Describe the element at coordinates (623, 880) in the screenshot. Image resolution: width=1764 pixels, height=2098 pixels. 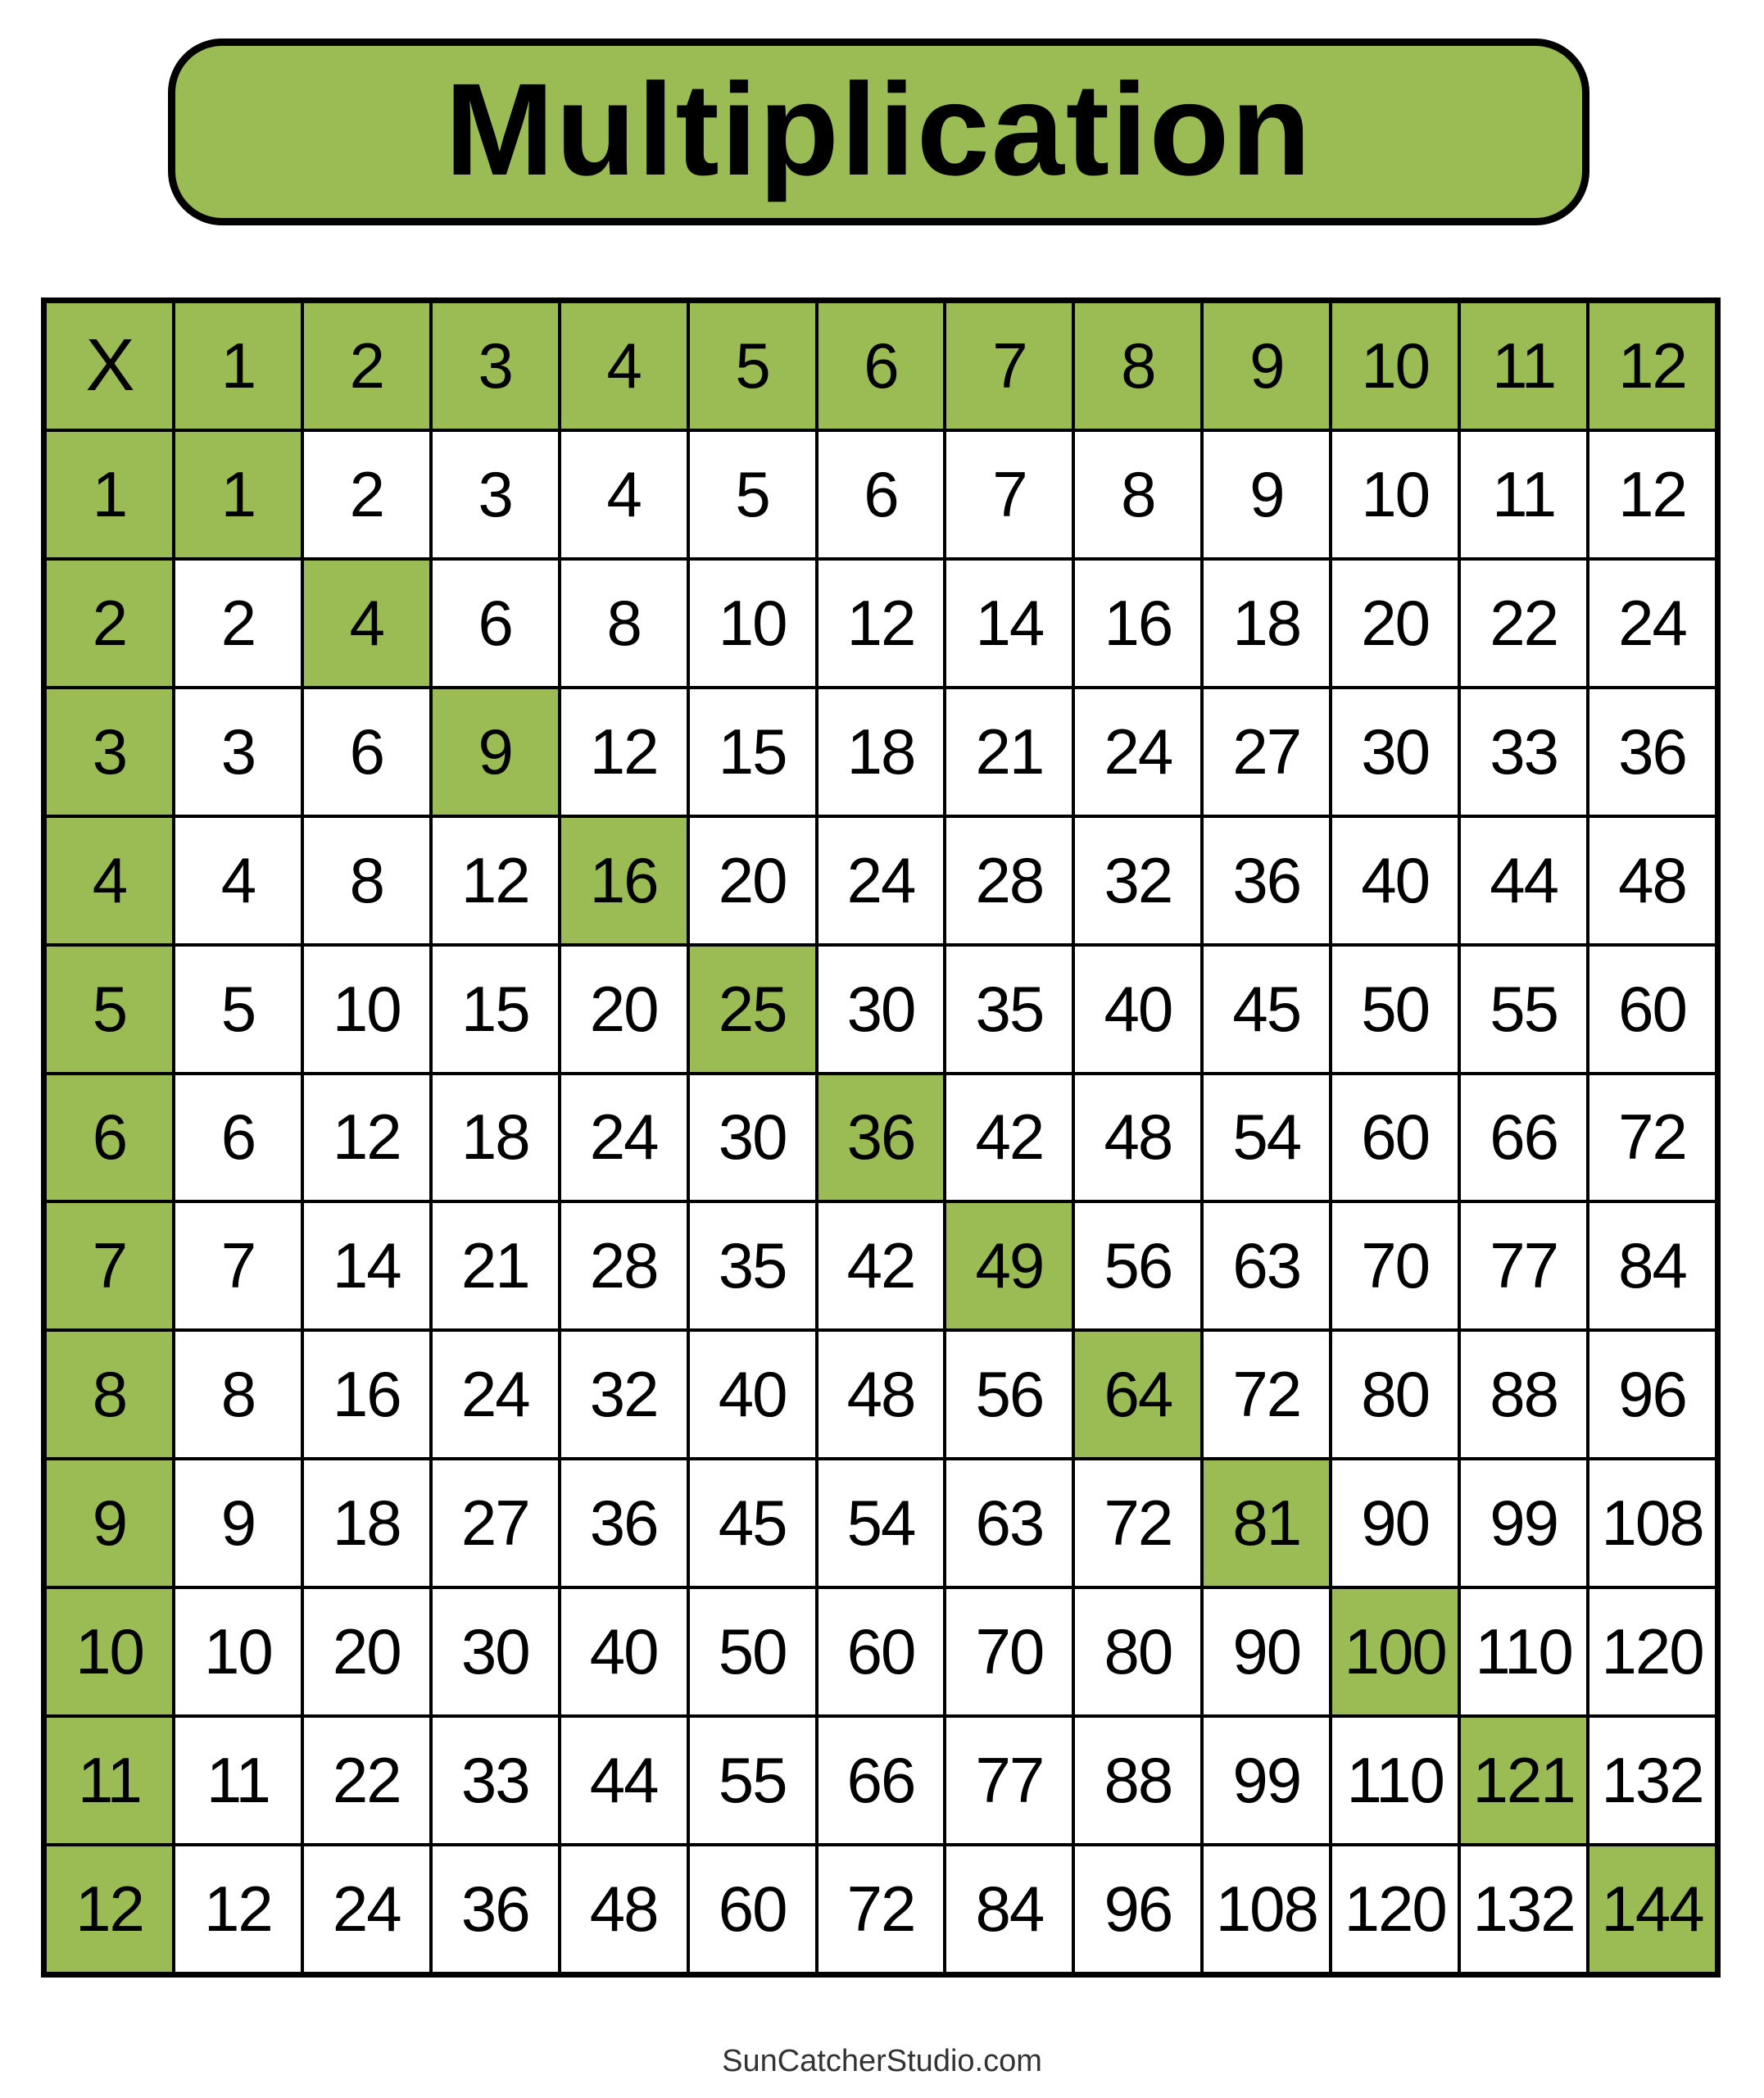
I see `square-cell: 16` at that location.